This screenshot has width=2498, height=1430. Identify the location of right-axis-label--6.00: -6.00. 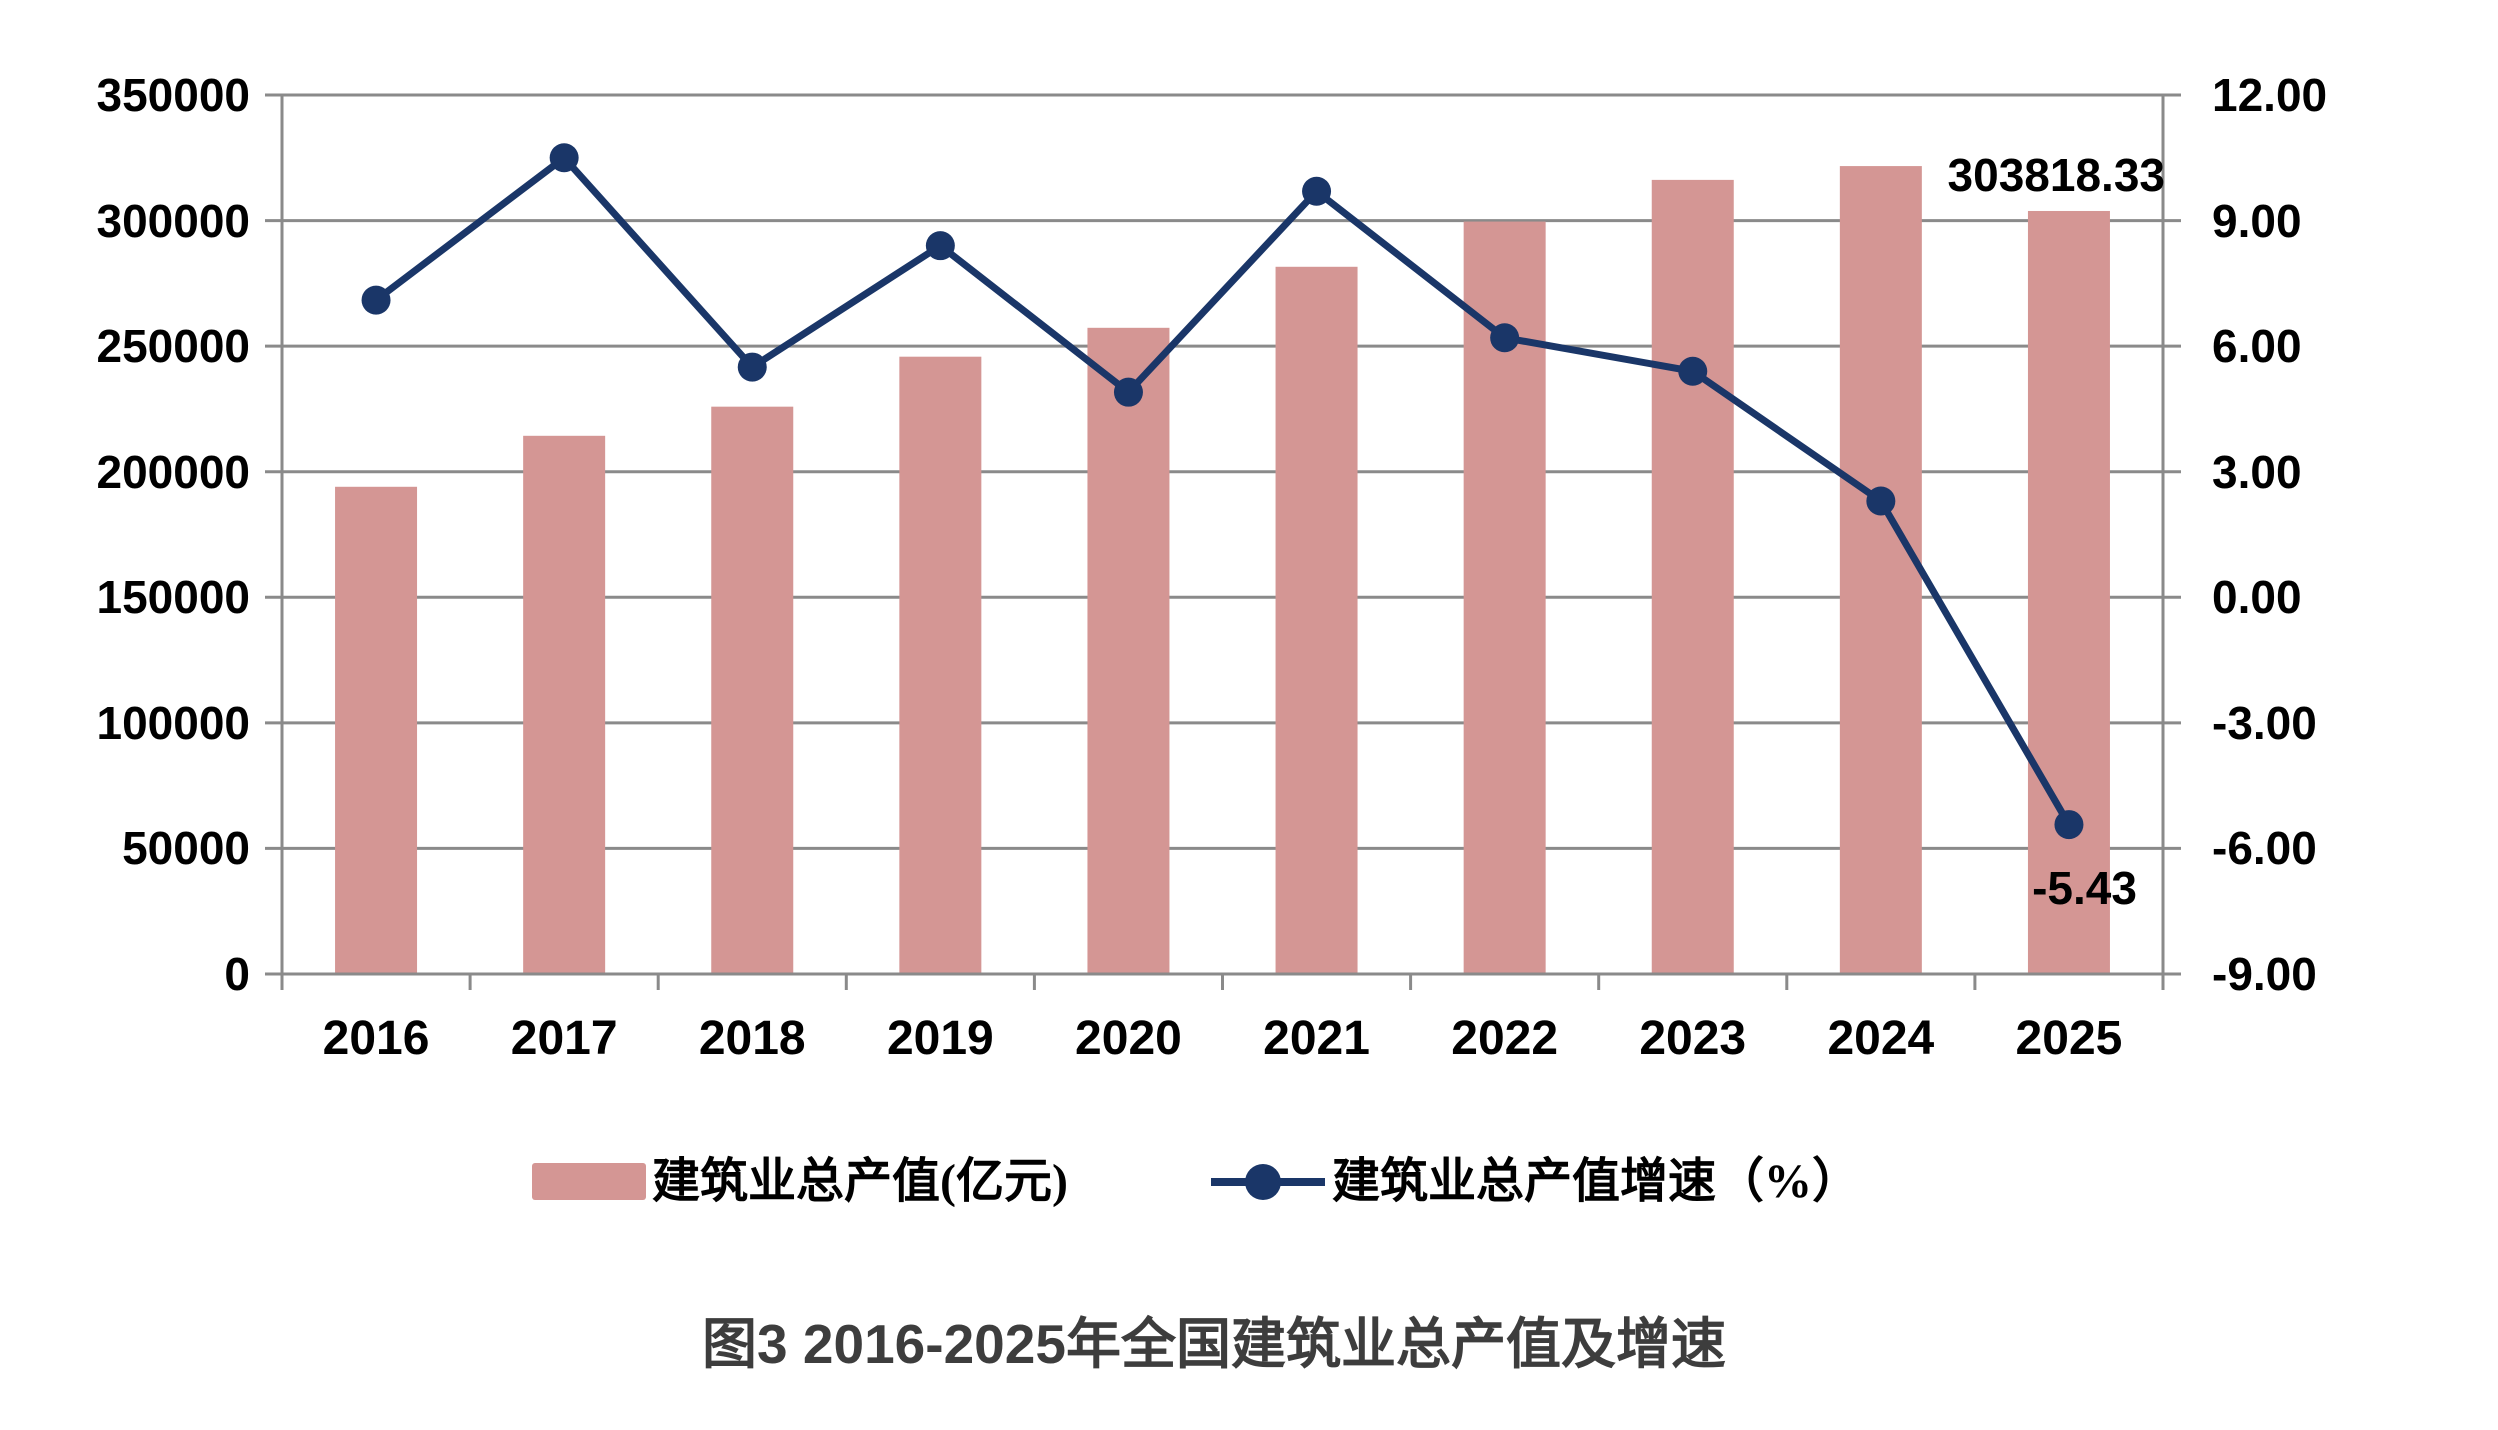
(2264, 848).